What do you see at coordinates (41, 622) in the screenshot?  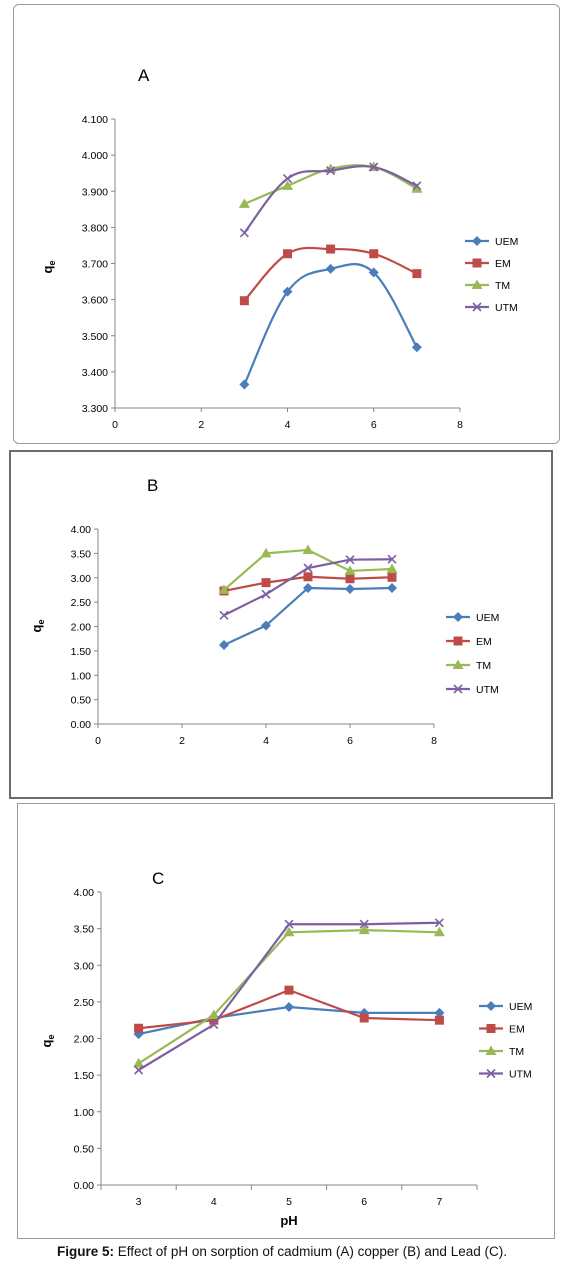 I see `chart-b-y-axis-label-sub: e` at bounding box center [41, 622].